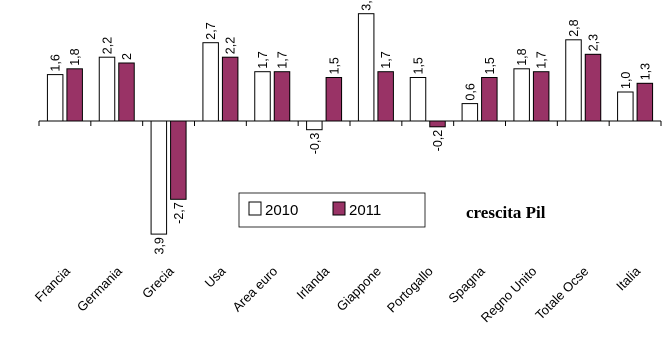 Image resolution: width=668 pixels, height=341 pixels. Describe the element at coordinates (53, 284) in the screenshot. I see `category-label: Francia` at that location.